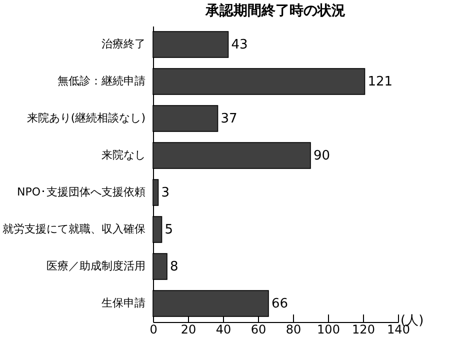  I want to click on y-tick-label: 無低診：継続申請, so click(102, 81).